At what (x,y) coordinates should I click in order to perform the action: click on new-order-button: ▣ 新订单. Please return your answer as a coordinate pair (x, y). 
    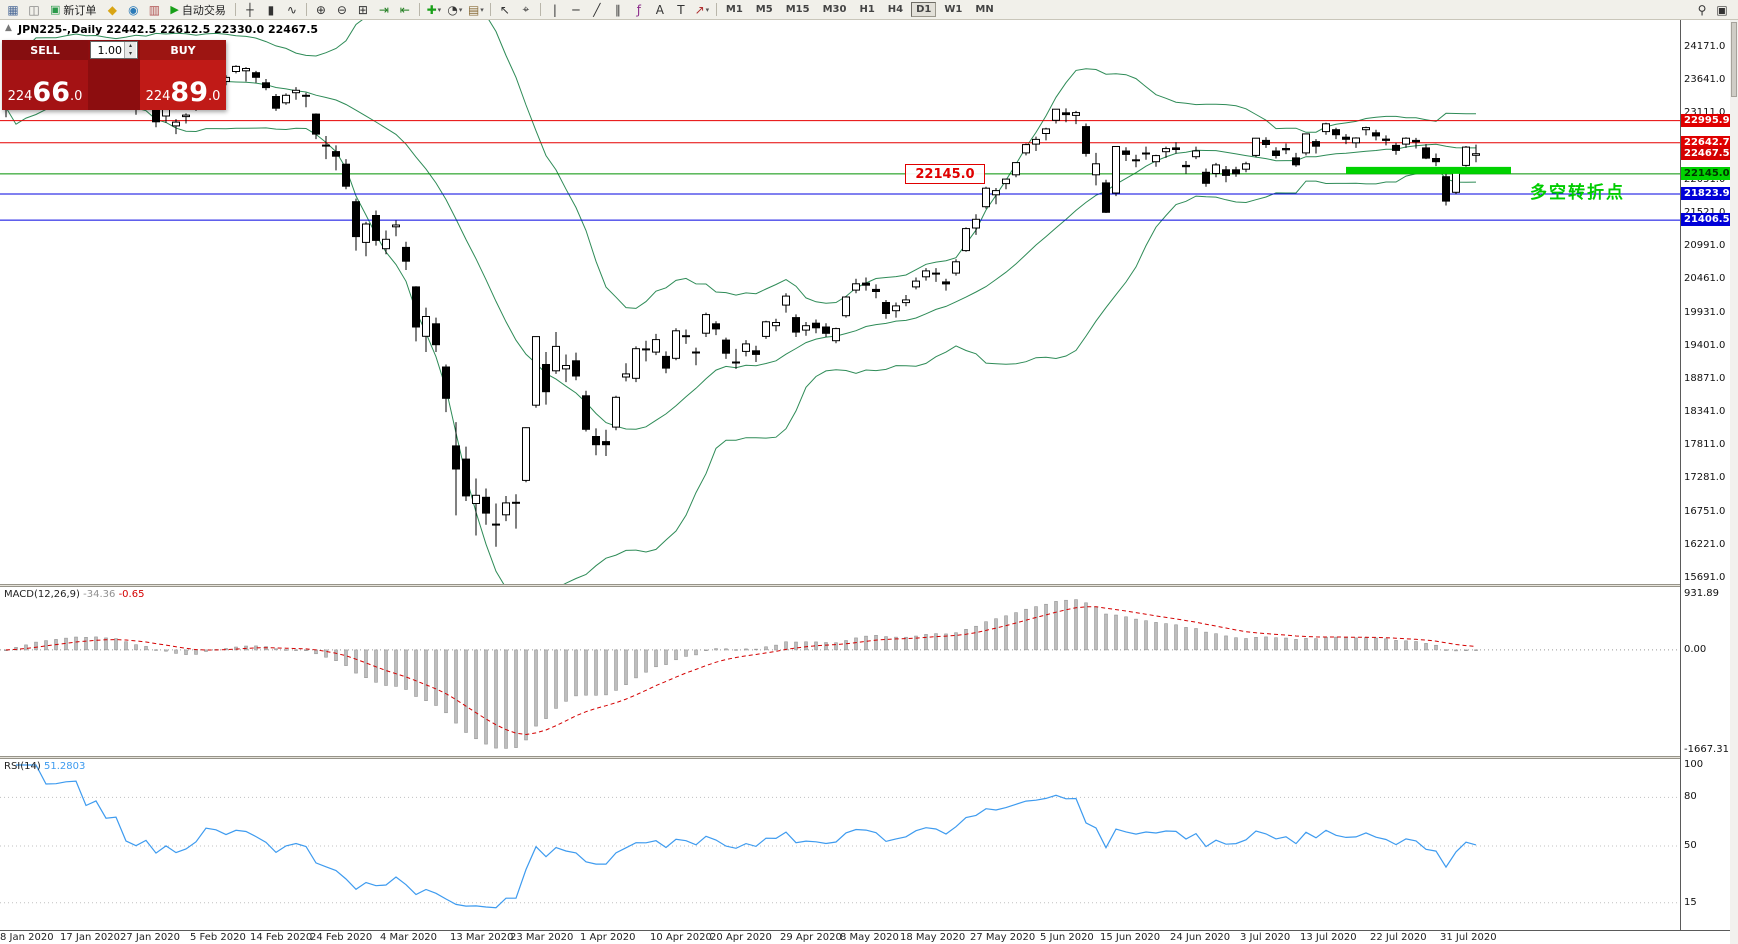
    Looking at the image, I should click on (73, 10).